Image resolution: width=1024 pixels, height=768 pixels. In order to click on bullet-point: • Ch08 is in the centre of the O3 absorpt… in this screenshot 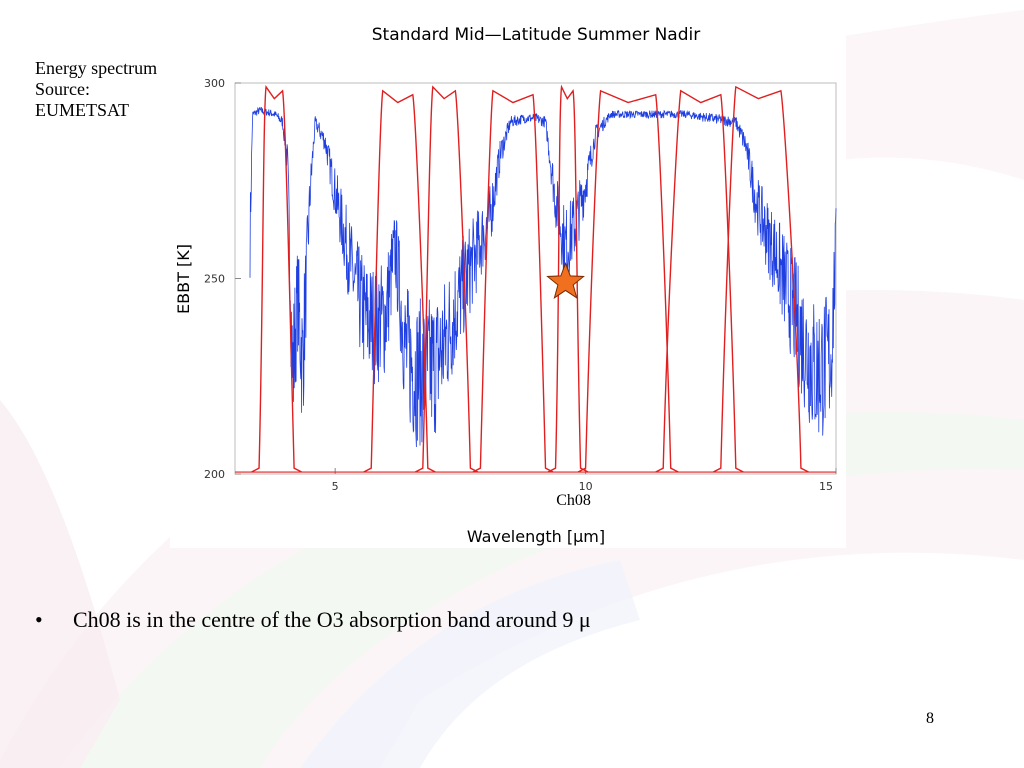, I will do `click(313, 620)`.